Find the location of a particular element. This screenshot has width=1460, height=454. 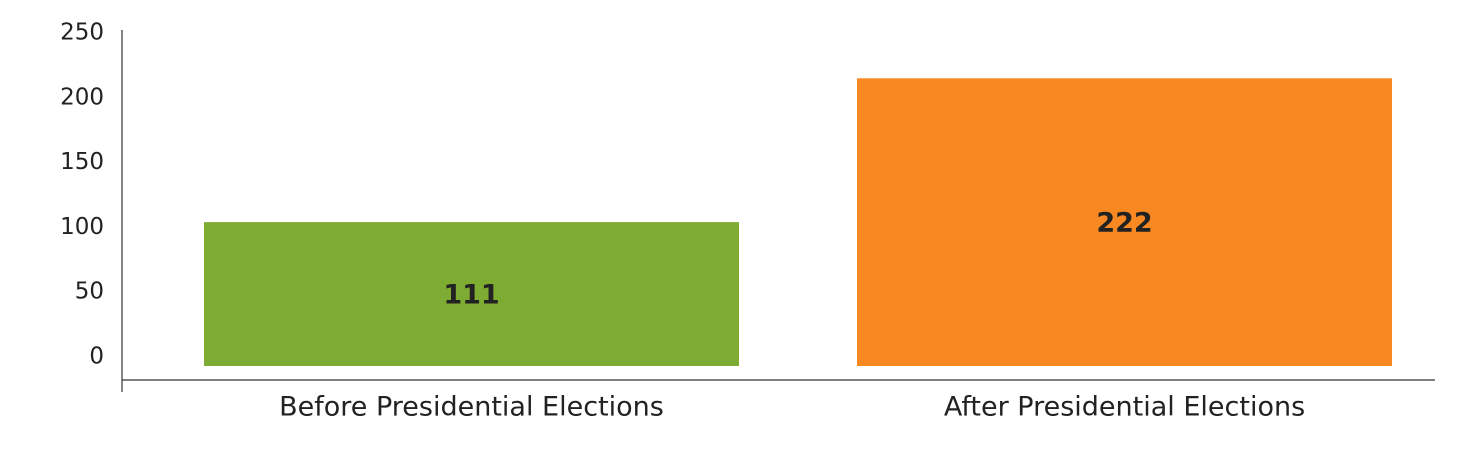

y-tick-label: 250 is located at coordinates (82, 33).